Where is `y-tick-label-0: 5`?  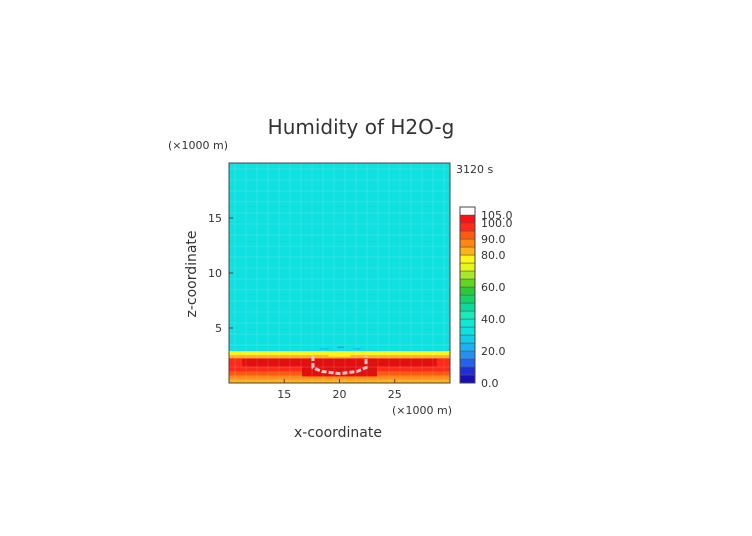 y-tick-label-0: 5 is located at coordinates (218, 328).